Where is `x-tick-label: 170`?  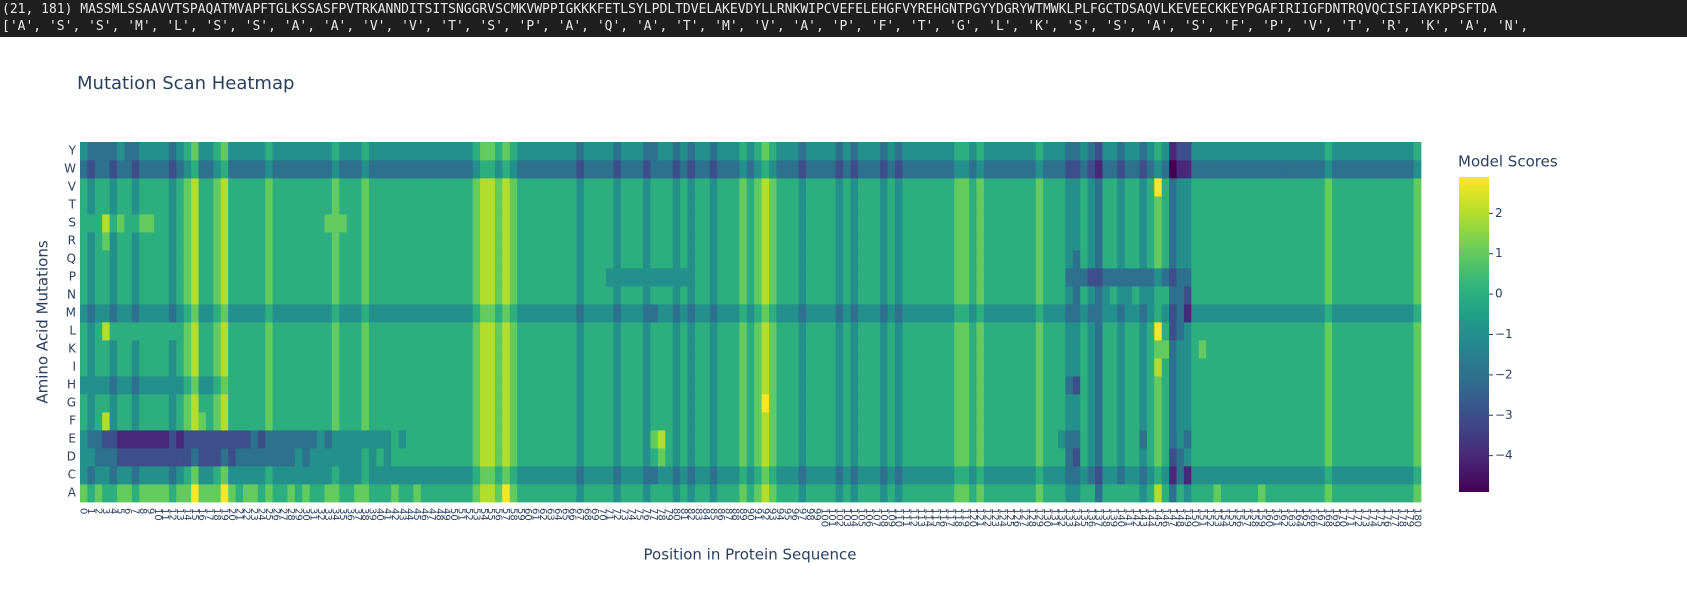
x-tick-label: 170 is located at coordinates (1342, 517).